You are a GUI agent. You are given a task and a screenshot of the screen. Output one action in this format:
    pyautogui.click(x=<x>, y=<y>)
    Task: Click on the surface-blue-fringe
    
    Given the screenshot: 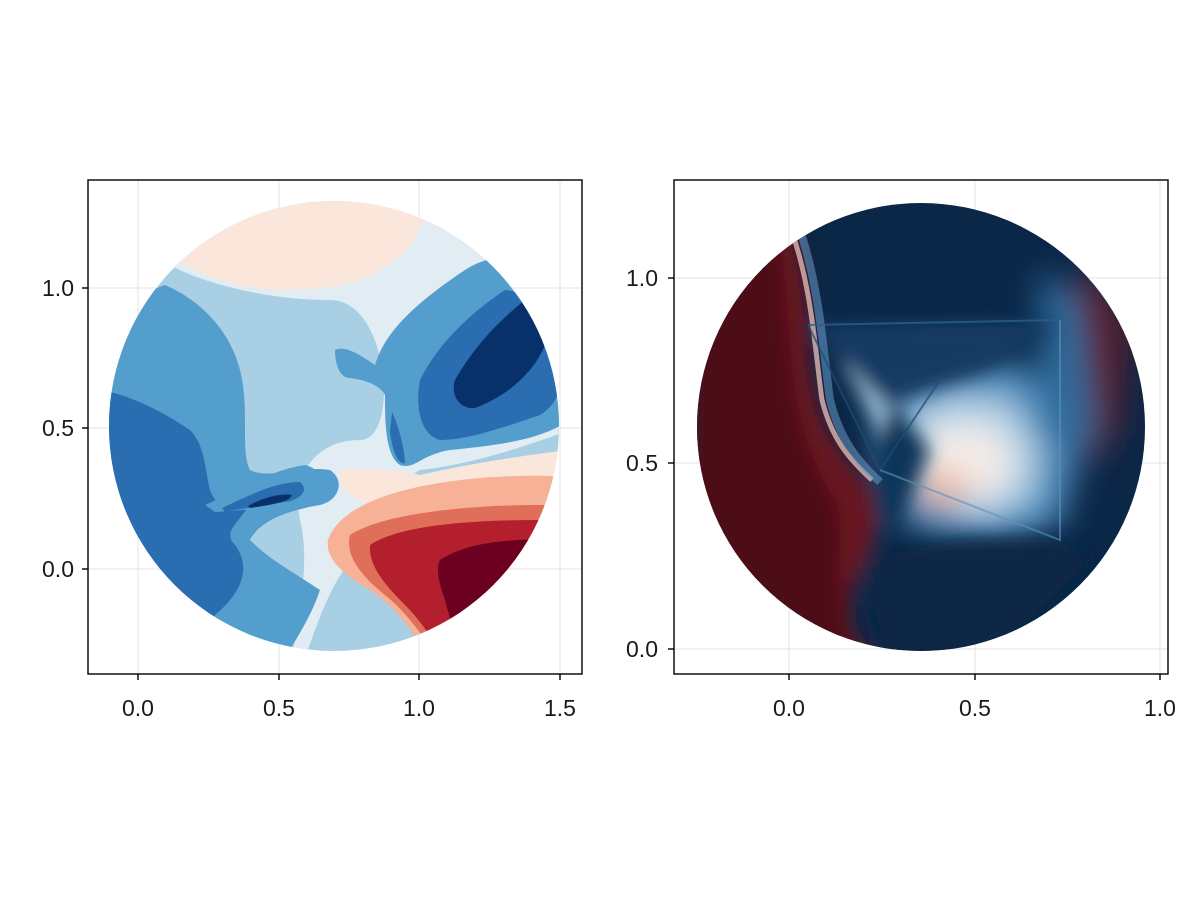 What is the action you would take?
    pyautogui.click(x=839, y=356)
    